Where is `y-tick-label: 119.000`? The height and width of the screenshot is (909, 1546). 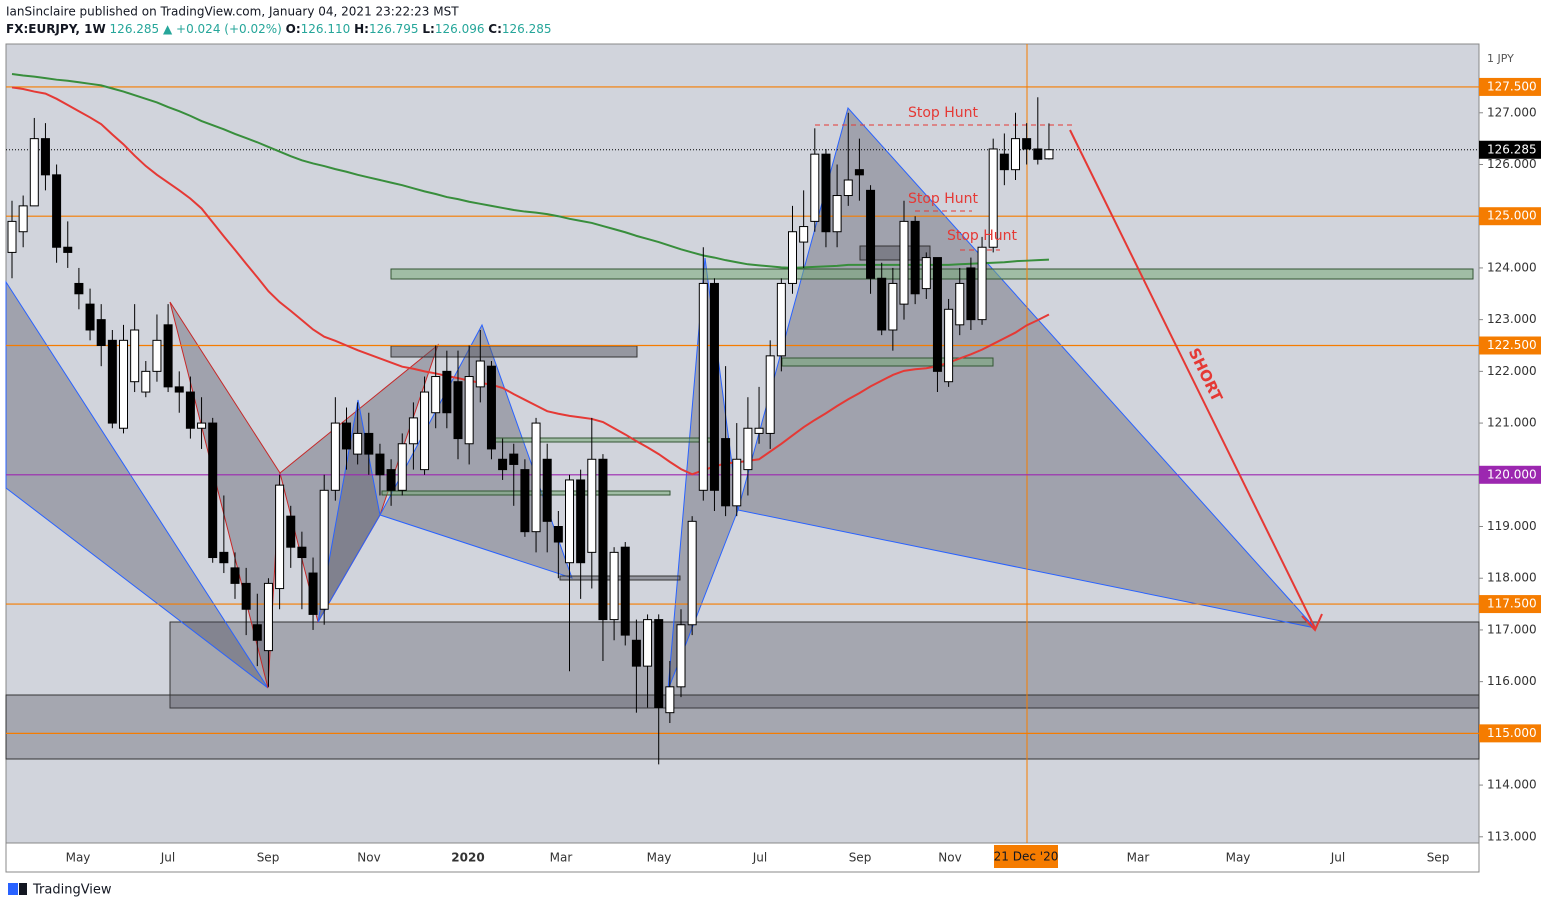
y-tick-label: 119.000 is located at coordinates (1512, 526).